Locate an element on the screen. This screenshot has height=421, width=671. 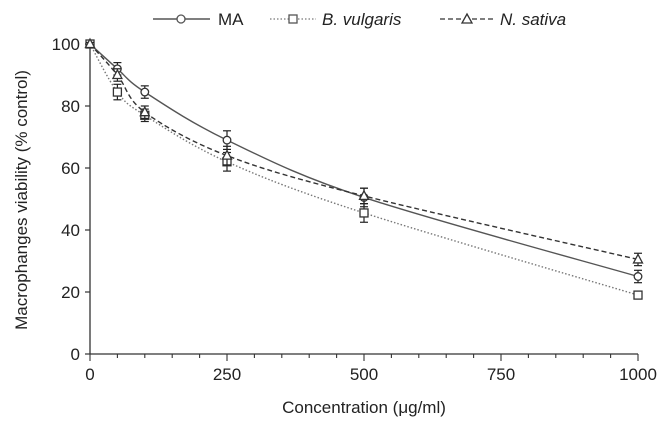
y-tick-label: 20 is located at coordinates (70, 292).